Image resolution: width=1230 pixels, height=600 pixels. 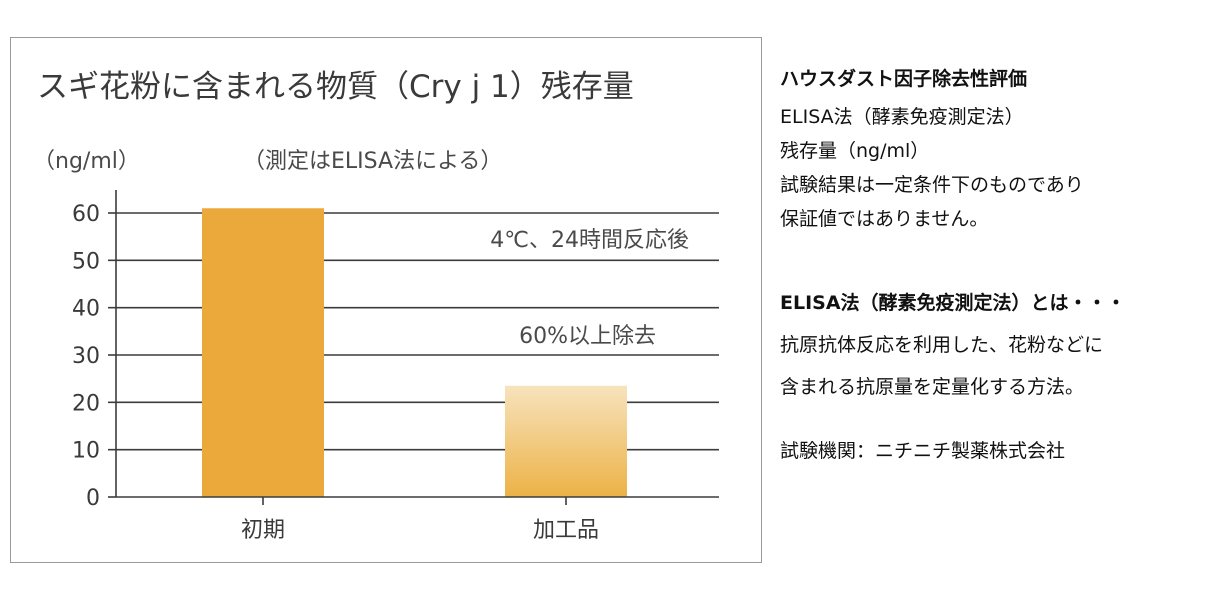 What do you see at coordinates (263, 530) in the screenshot?
I see `x-category-label: 初期` at bounding box center [263, 530].